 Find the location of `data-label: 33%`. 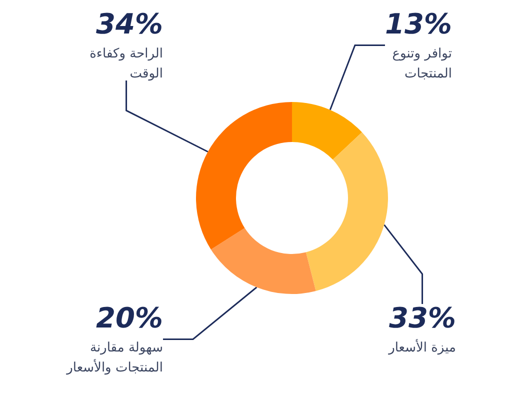

data-label: 33% is located at coordinates (422, 318).